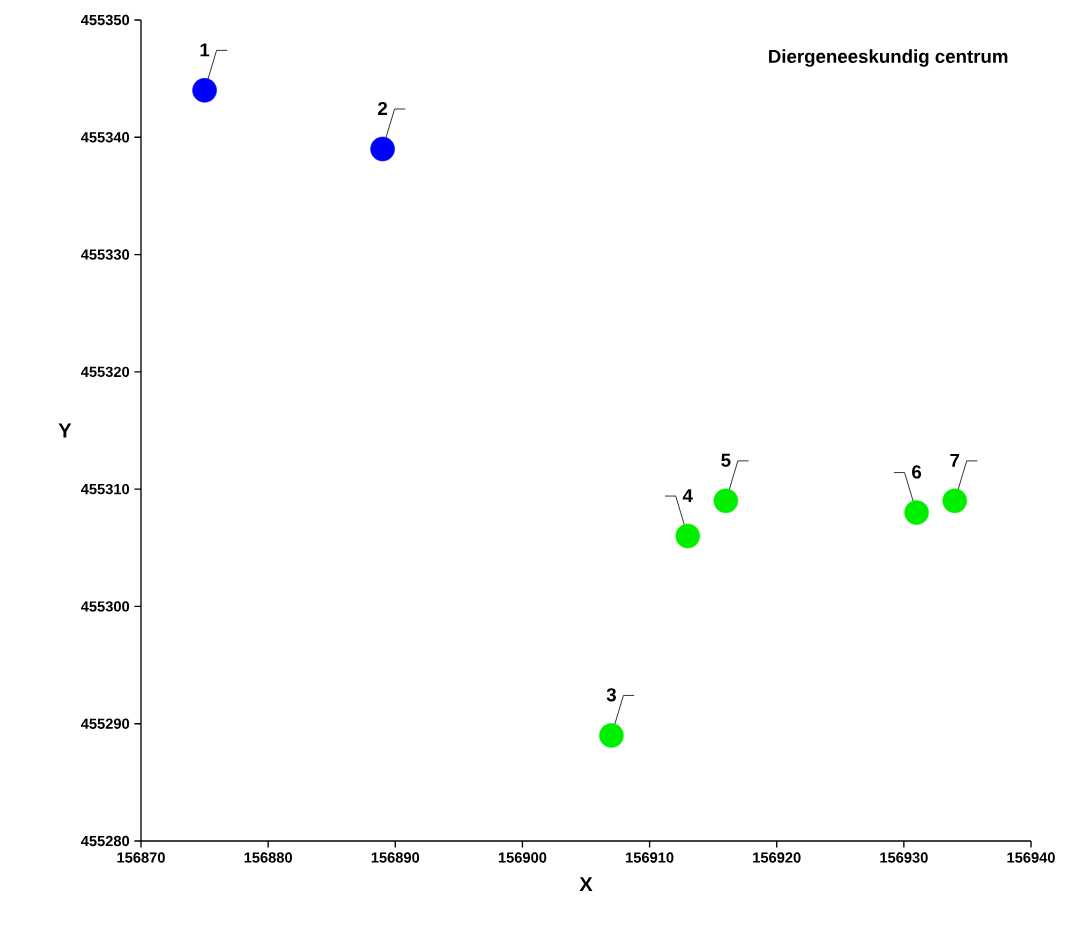 The image size is (1071, 934). I want to click on y-axis-title: Y, so click(65, 430).